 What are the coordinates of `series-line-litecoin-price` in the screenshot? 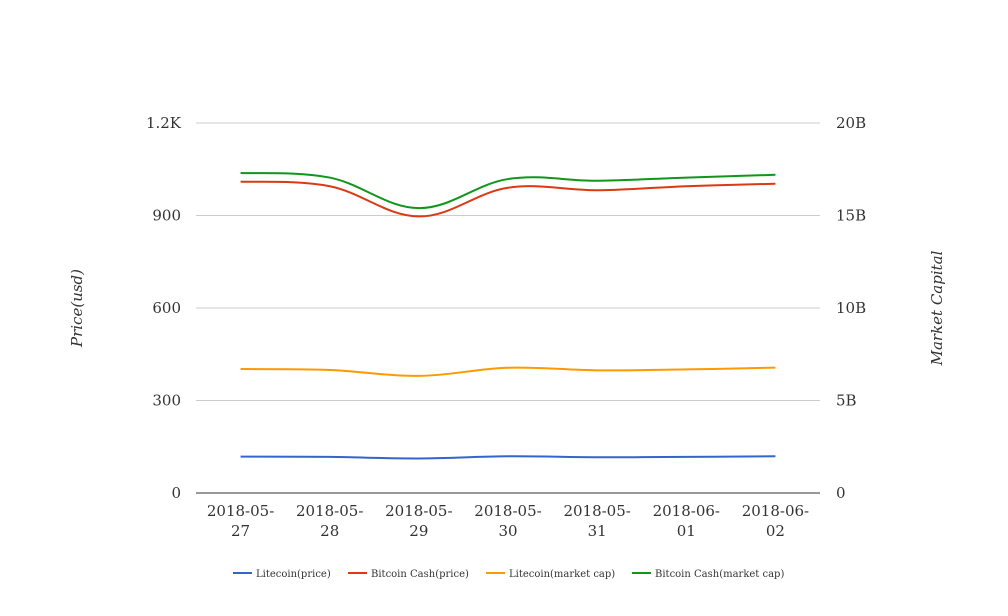 It's located at (508, 457).